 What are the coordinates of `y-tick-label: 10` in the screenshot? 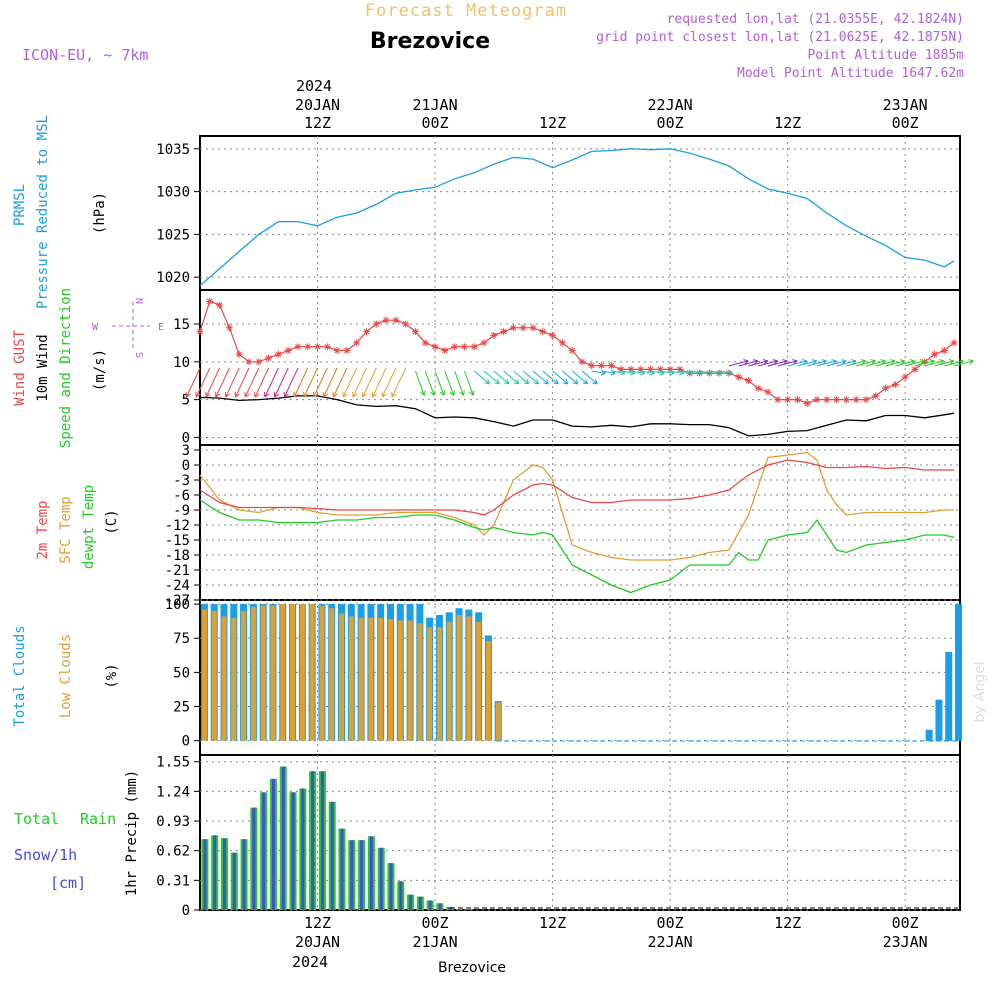 It's located at (181, 363).